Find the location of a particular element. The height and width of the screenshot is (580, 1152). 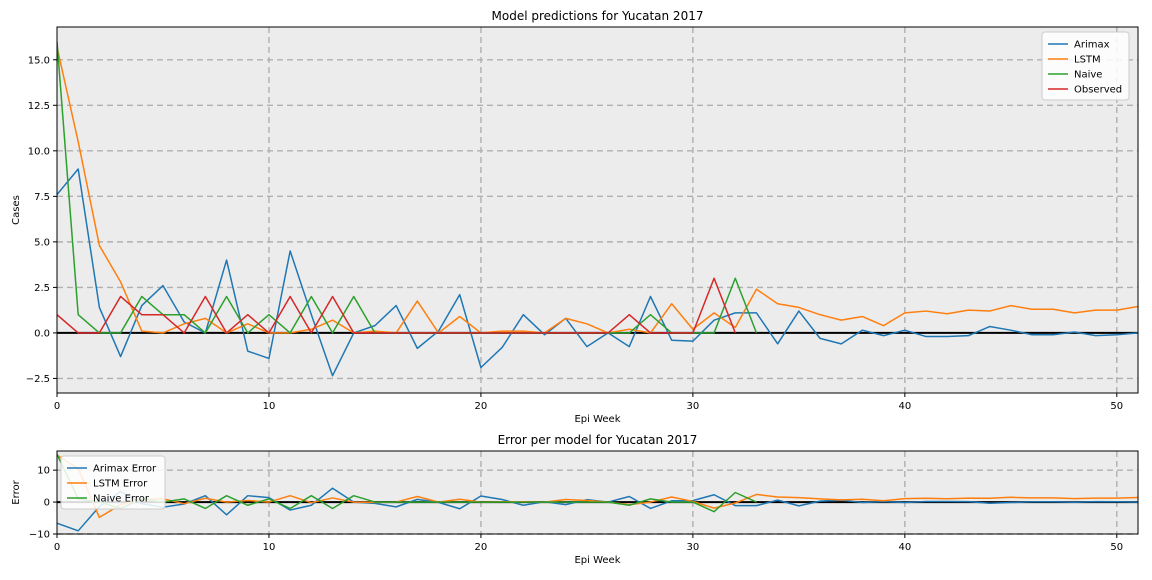

error-legend-label-arimax-error: Arimax Error is located at coordinates (125, 469).